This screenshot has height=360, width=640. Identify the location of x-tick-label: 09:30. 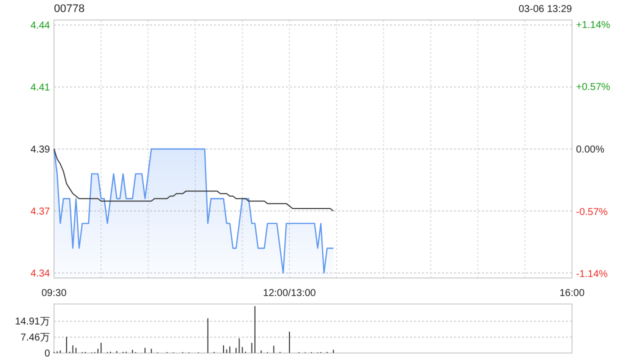
(54, 293).